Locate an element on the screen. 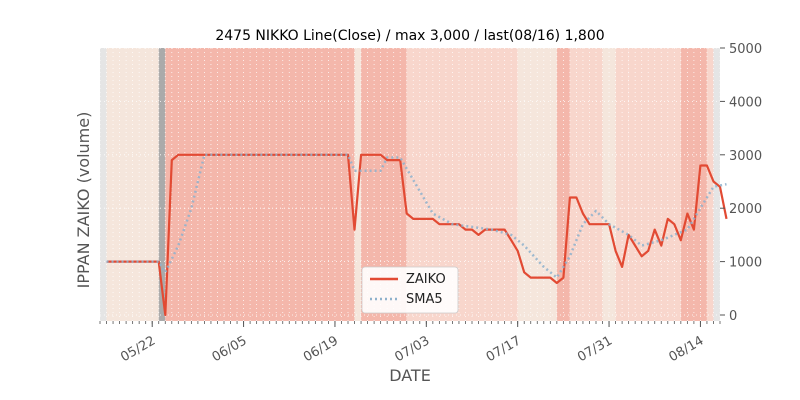 The height and width of the screenshot is (400, 800). y-tick-label: 5000 is located at coordinates (745, 49).